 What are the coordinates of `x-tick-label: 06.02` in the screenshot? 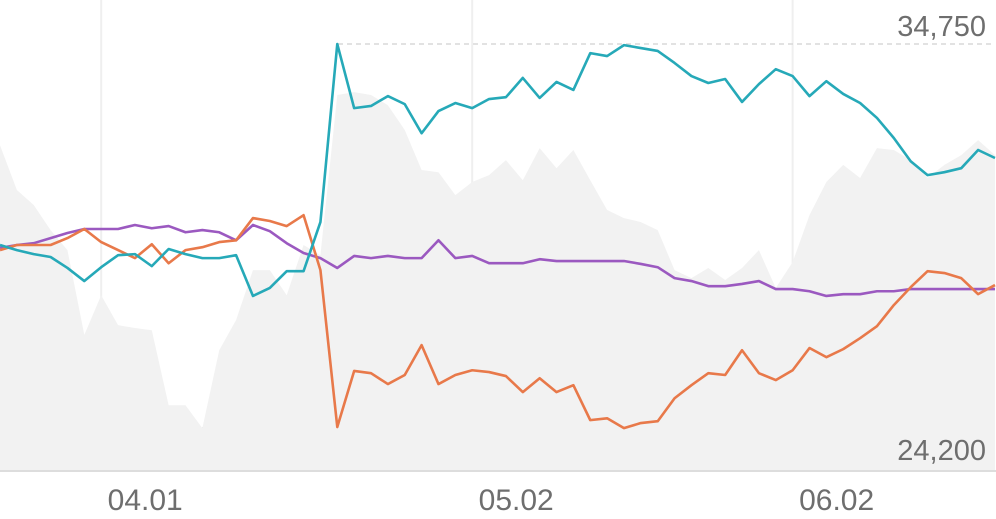 It's located at (836, 500).